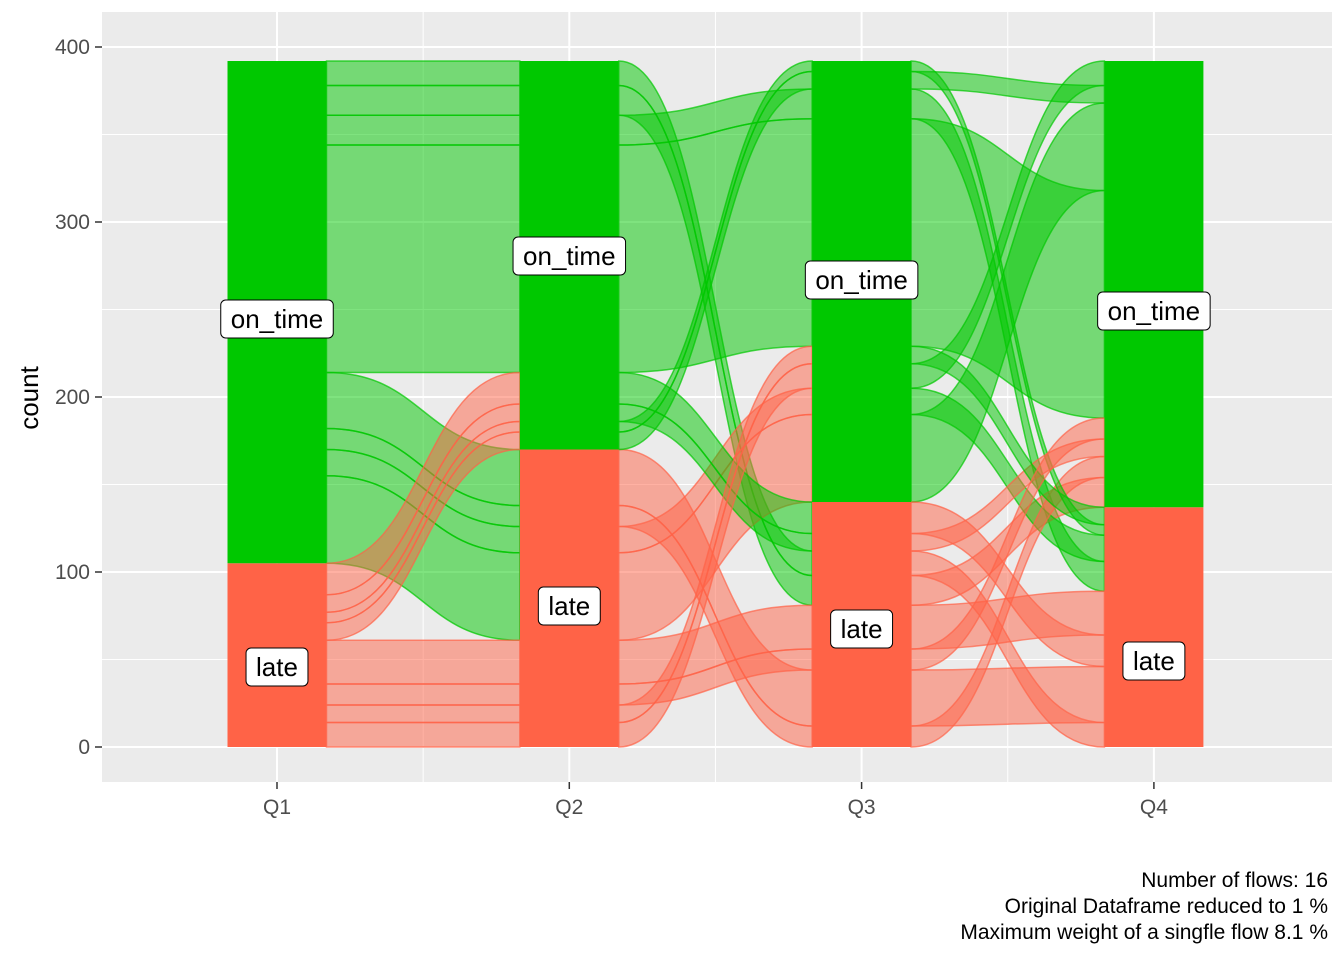 The width and height of the screenshot is (1344, 960). I want to click on x-tick-label-q3: Q3, so click(862, 807).